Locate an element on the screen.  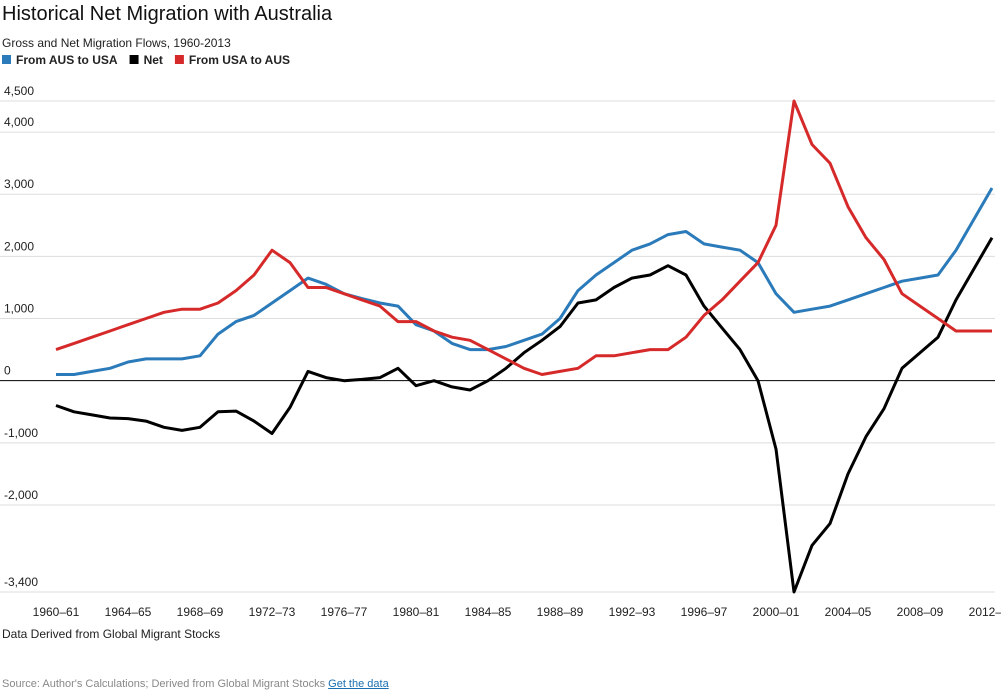
y-tick-label: 4,000 is located at coordinates (19, 122).